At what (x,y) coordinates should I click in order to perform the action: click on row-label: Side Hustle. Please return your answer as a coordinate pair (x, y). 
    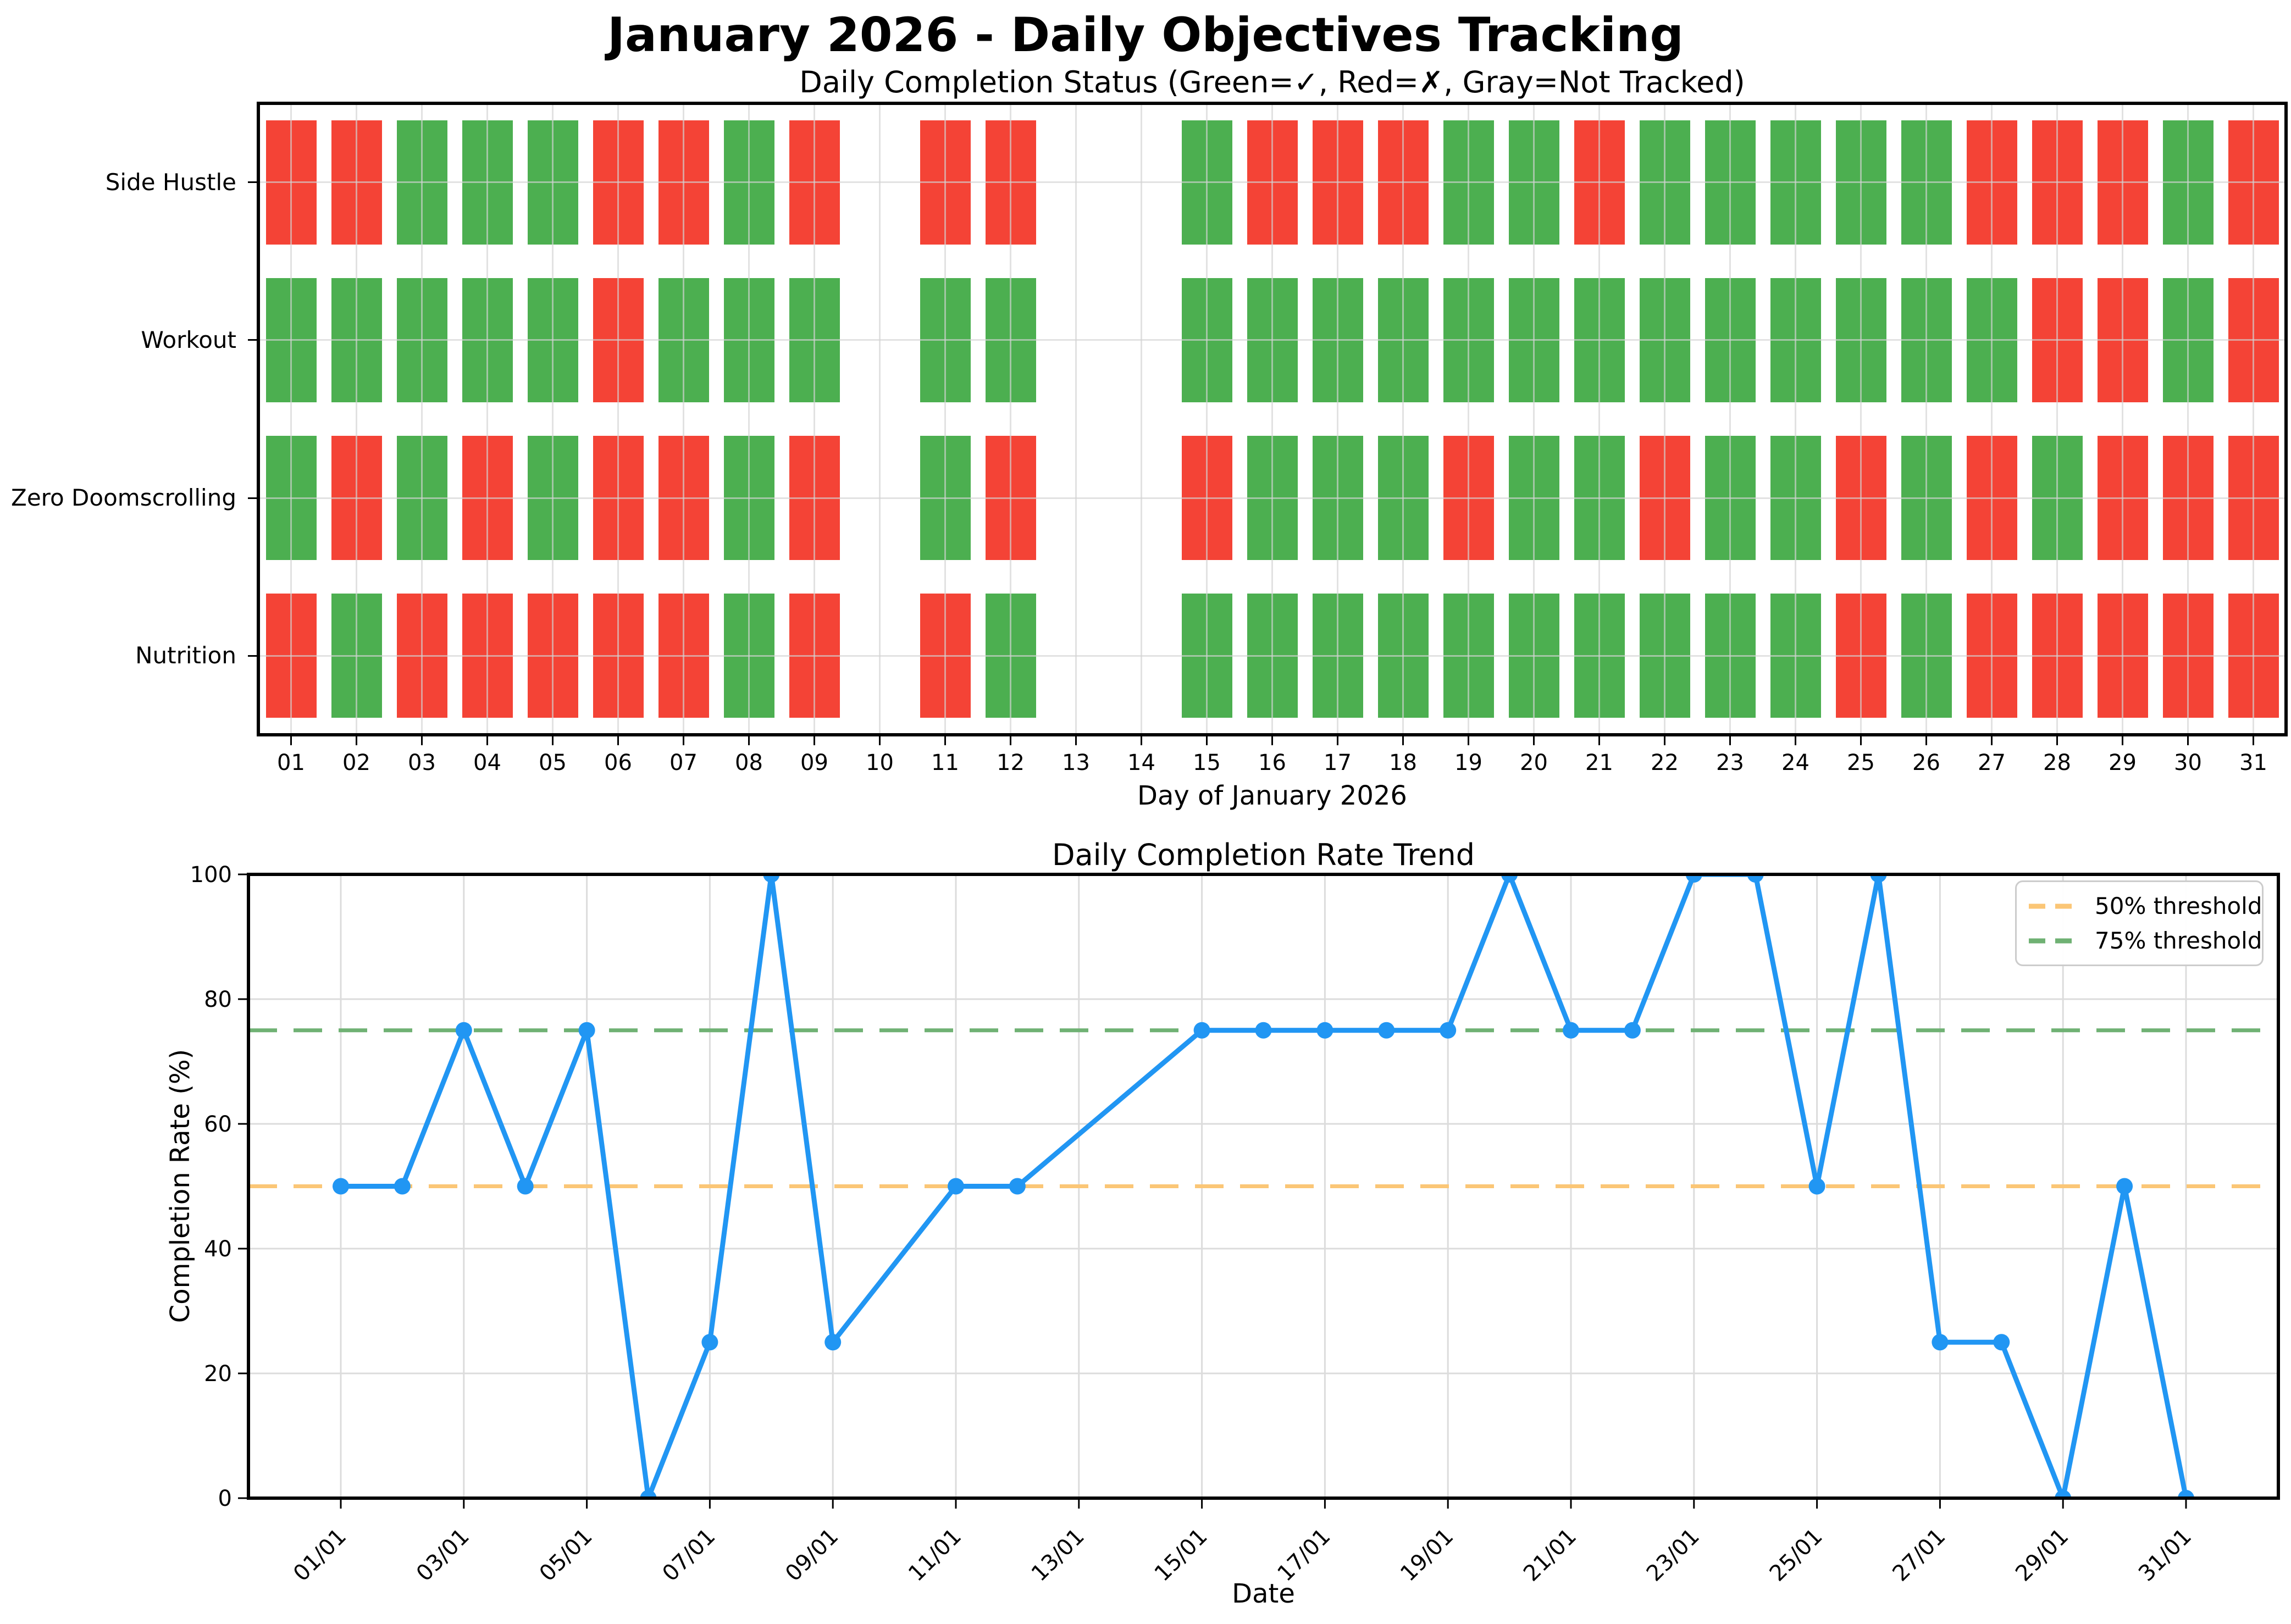
    Looking at the image, I should click on (170, 182).